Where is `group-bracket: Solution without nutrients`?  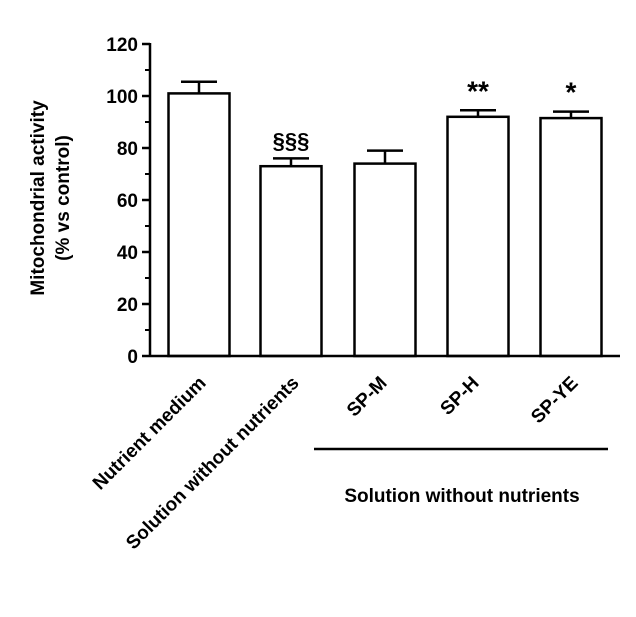
group-bracket: Solution without nutrients is located at coordinates (461, 477).